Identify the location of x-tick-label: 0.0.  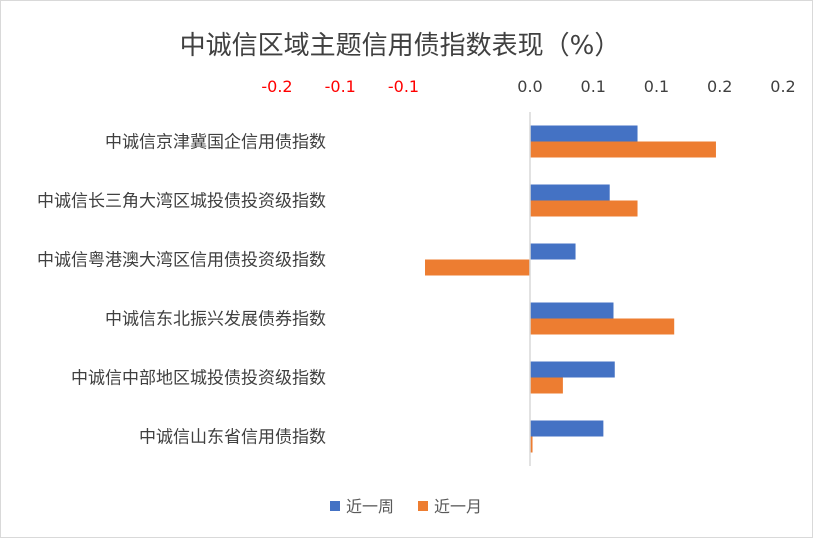
(529, 86).